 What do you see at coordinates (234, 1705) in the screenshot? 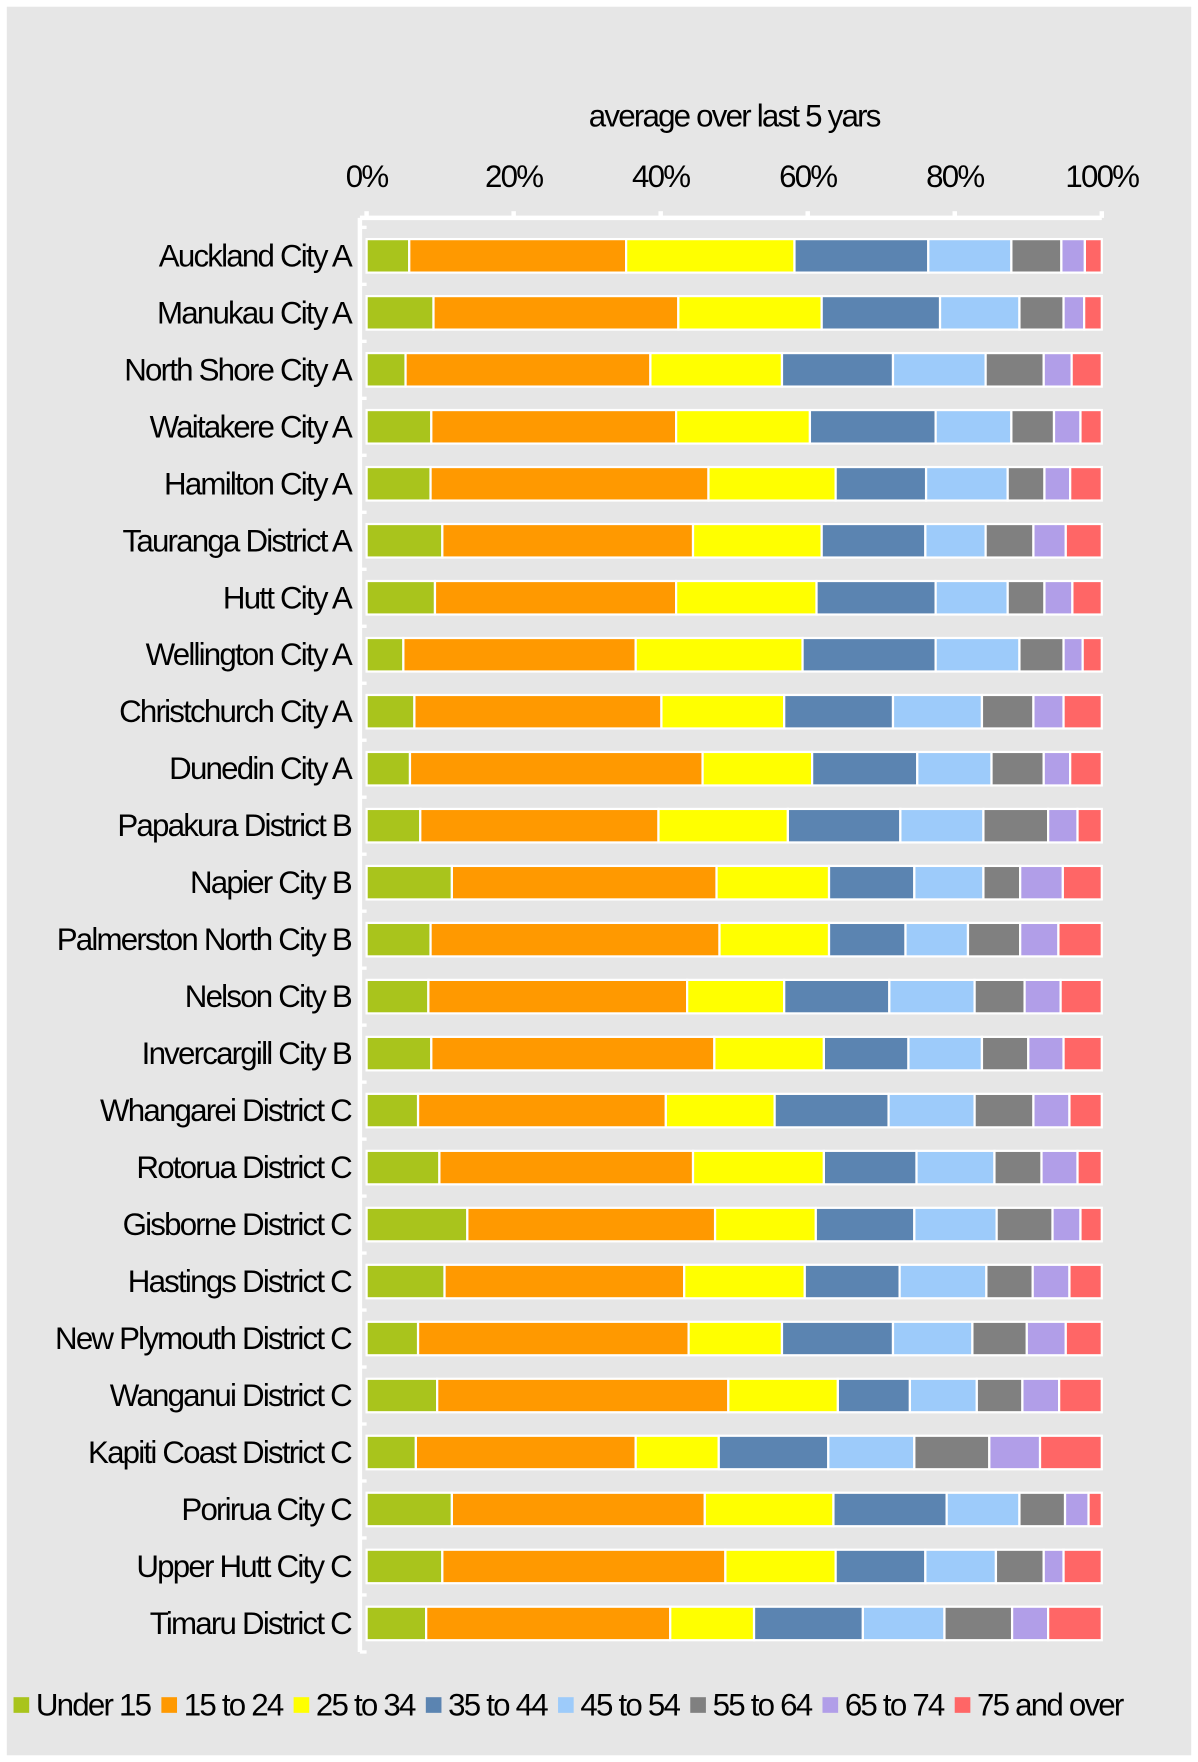
I see `legend-label: 15 to 24` at bounding box center [234, 1705].